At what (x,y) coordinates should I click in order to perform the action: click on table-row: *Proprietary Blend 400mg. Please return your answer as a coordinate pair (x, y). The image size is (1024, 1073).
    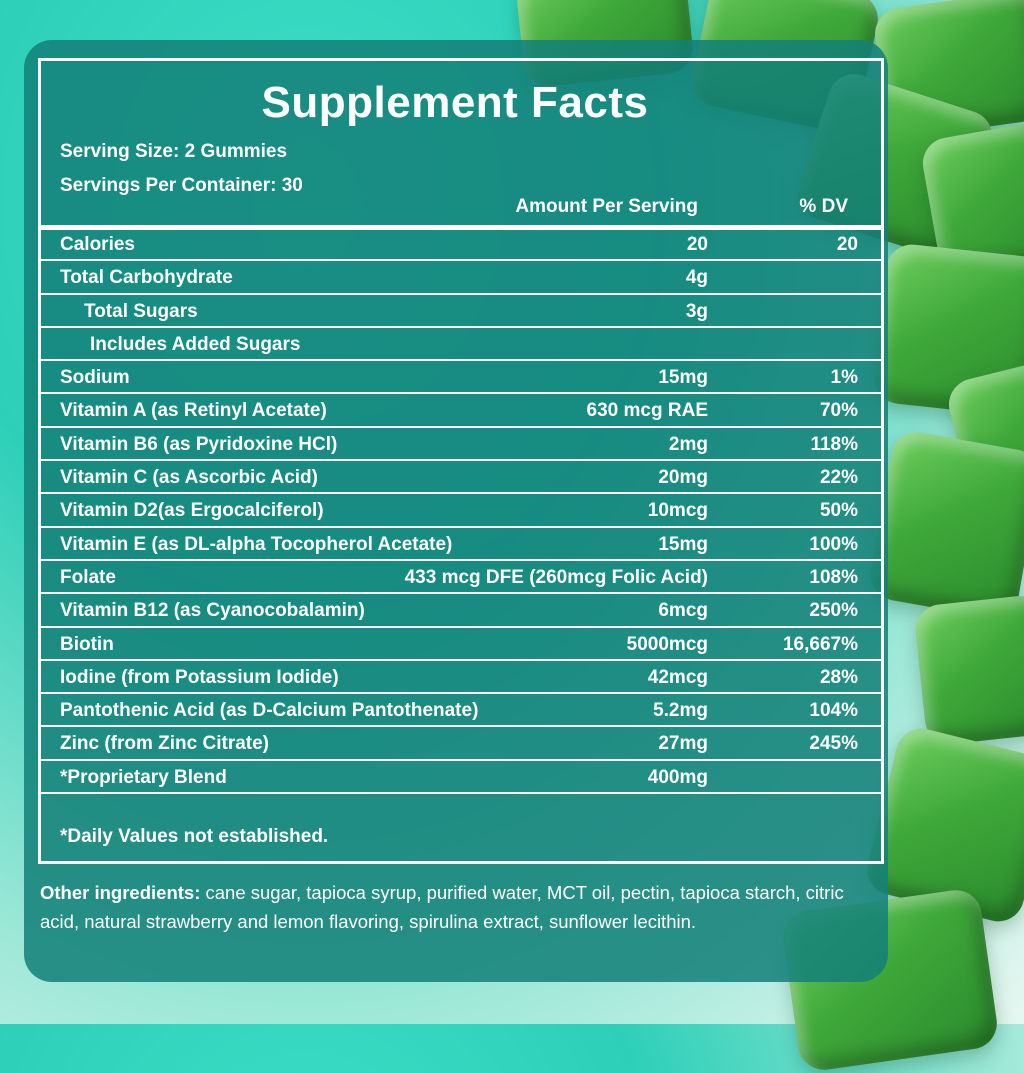
    Looking at the image, I should click on (461, 778).